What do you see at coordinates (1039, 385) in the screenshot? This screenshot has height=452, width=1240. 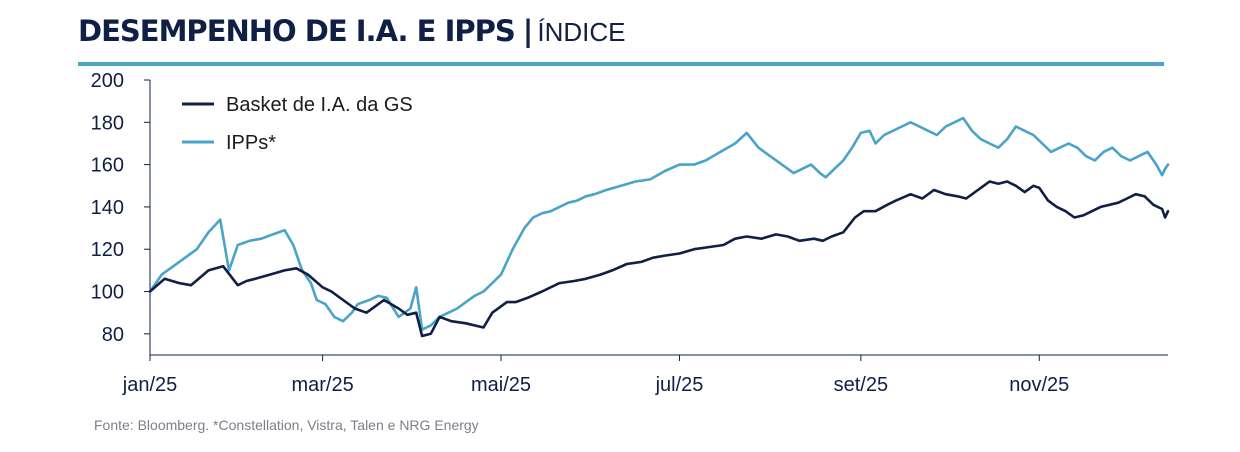 I see `x-tick-label: nov/25` at bounding box center [1039, 385].